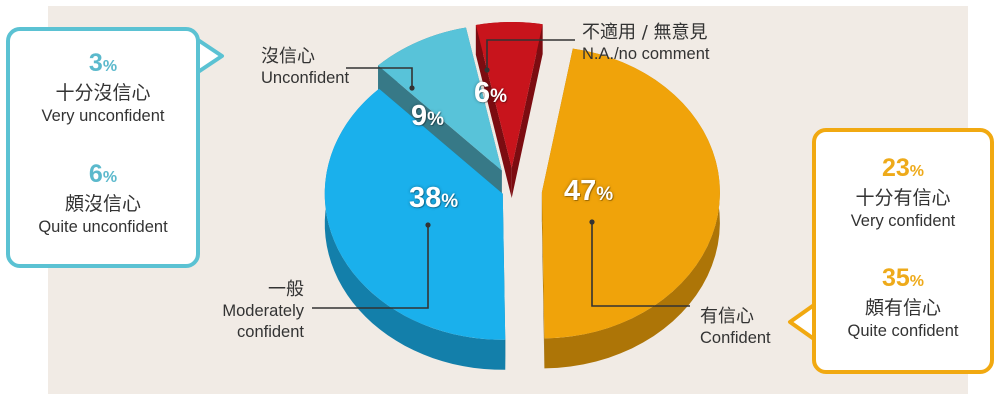 The height and width of the screenshot is (402, 1000). What do you see at coordinates (630, 193) in the screenshot?
I see `confident-slice` at bounding box center [630, 193].